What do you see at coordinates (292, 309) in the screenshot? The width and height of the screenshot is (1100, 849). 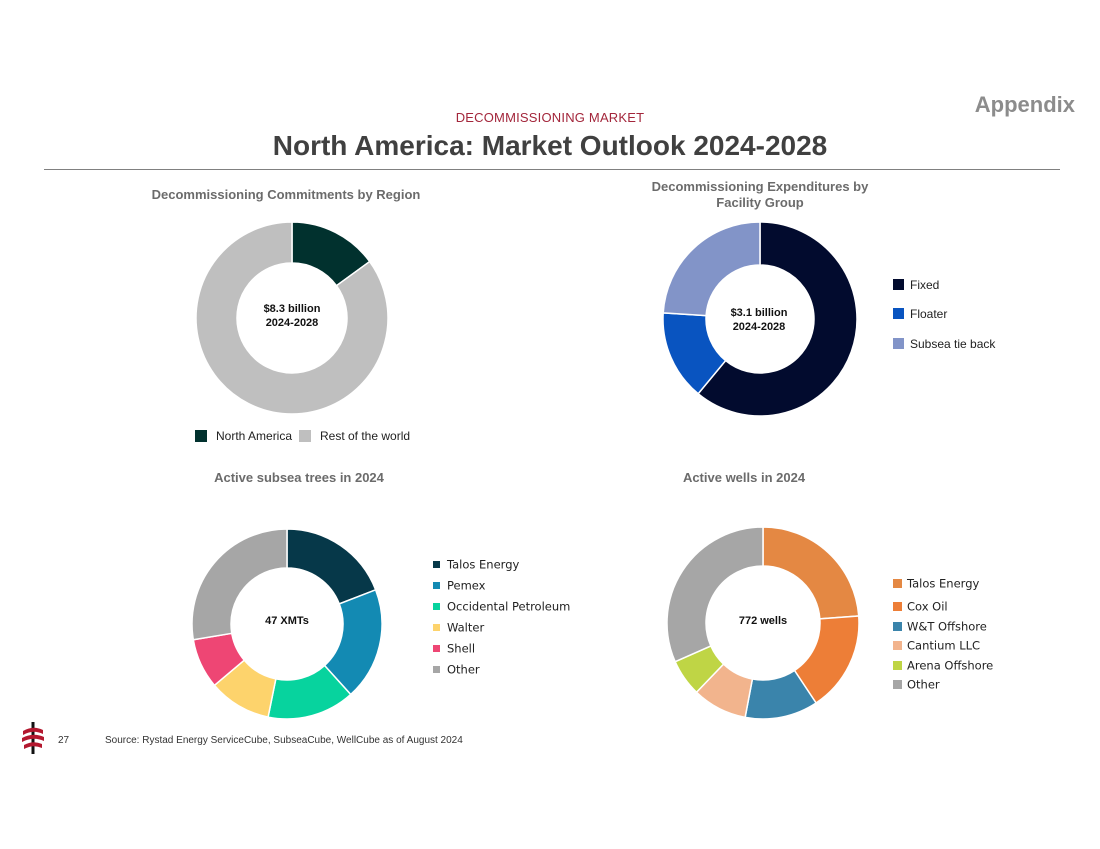 I see `center-label-line1: $8.3 billion` at bounding box center [292, 309].